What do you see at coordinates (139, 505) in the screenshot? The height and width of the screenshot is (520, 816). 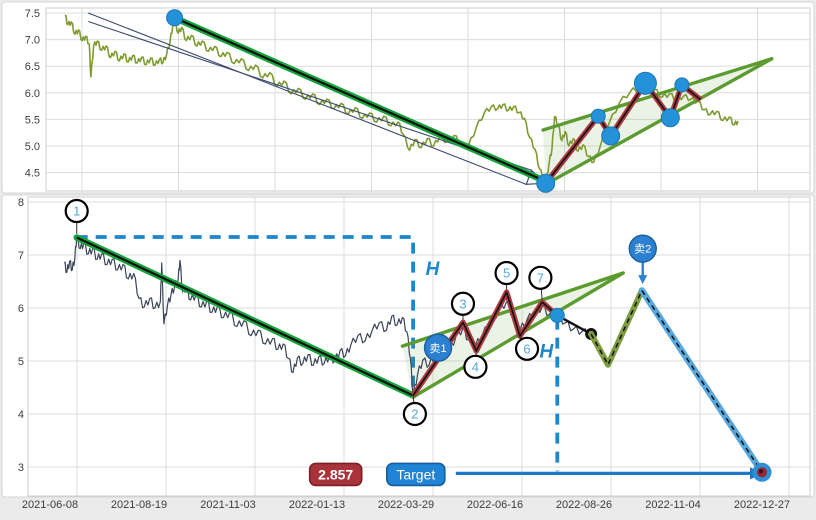 I see `x-date-label: 2021-08-19` at bounding box center [139, 505].